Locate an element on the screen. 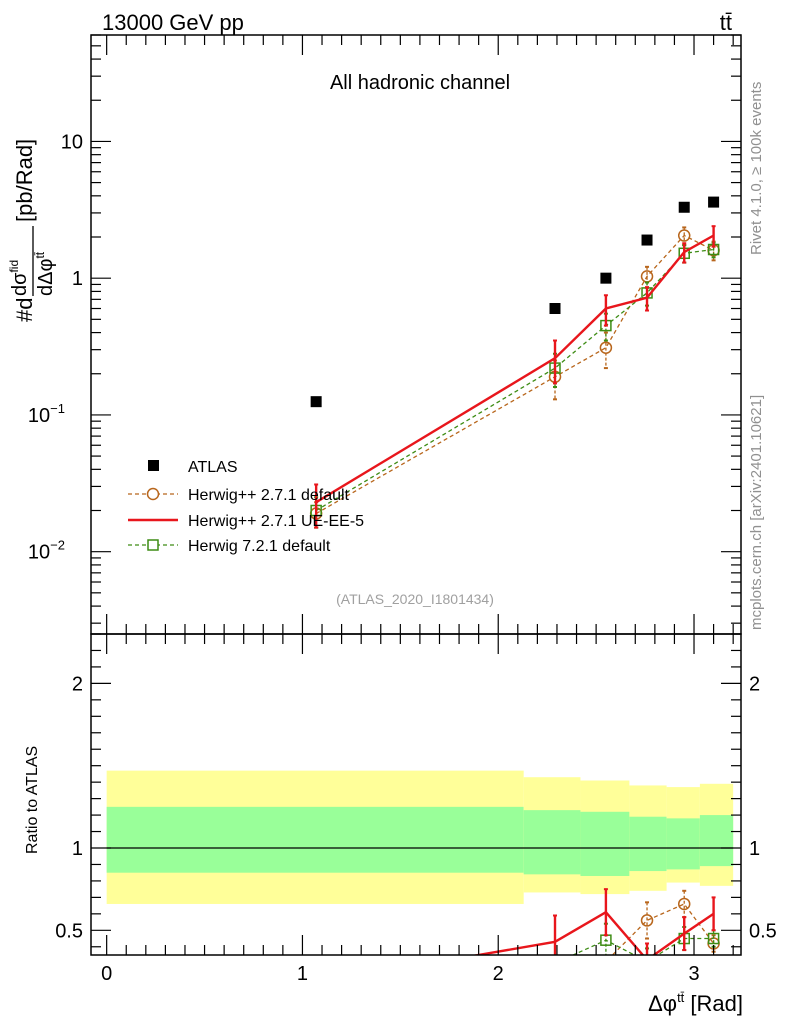 Image resolution: width=786 pixels, height=1024 pixels. legend-item: Herwig++ 2.7.1 default is located at coordinates (239, 495).